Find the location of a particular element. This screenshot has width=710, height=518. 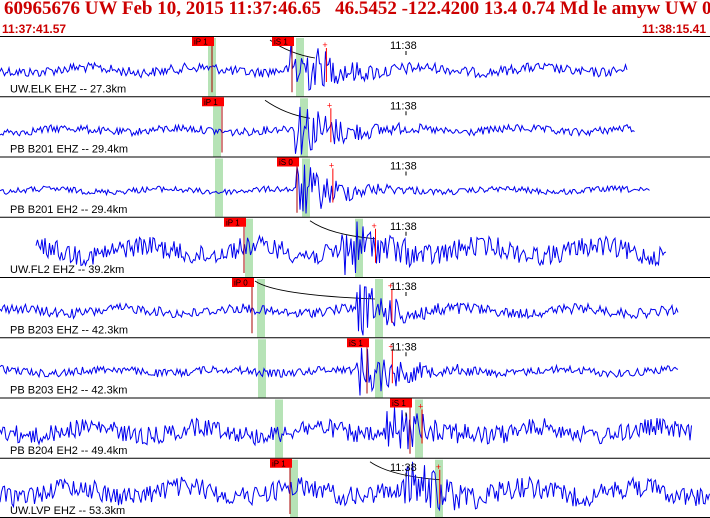

trace-row-lvp: iP 1 +11:38 UW.LVP EHZ -- 53.3km is located at coordinates (355, 487).